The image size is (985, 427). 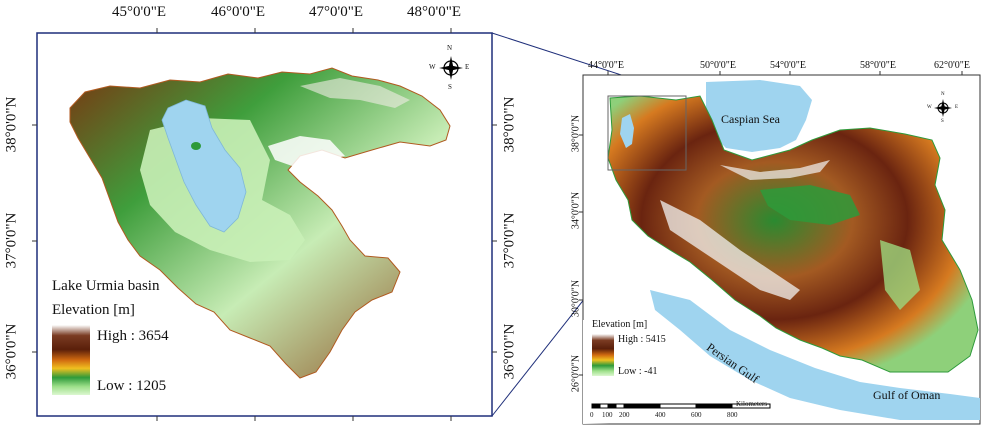 I want to click on right-compass-e: E, so click(x=957, y=107).